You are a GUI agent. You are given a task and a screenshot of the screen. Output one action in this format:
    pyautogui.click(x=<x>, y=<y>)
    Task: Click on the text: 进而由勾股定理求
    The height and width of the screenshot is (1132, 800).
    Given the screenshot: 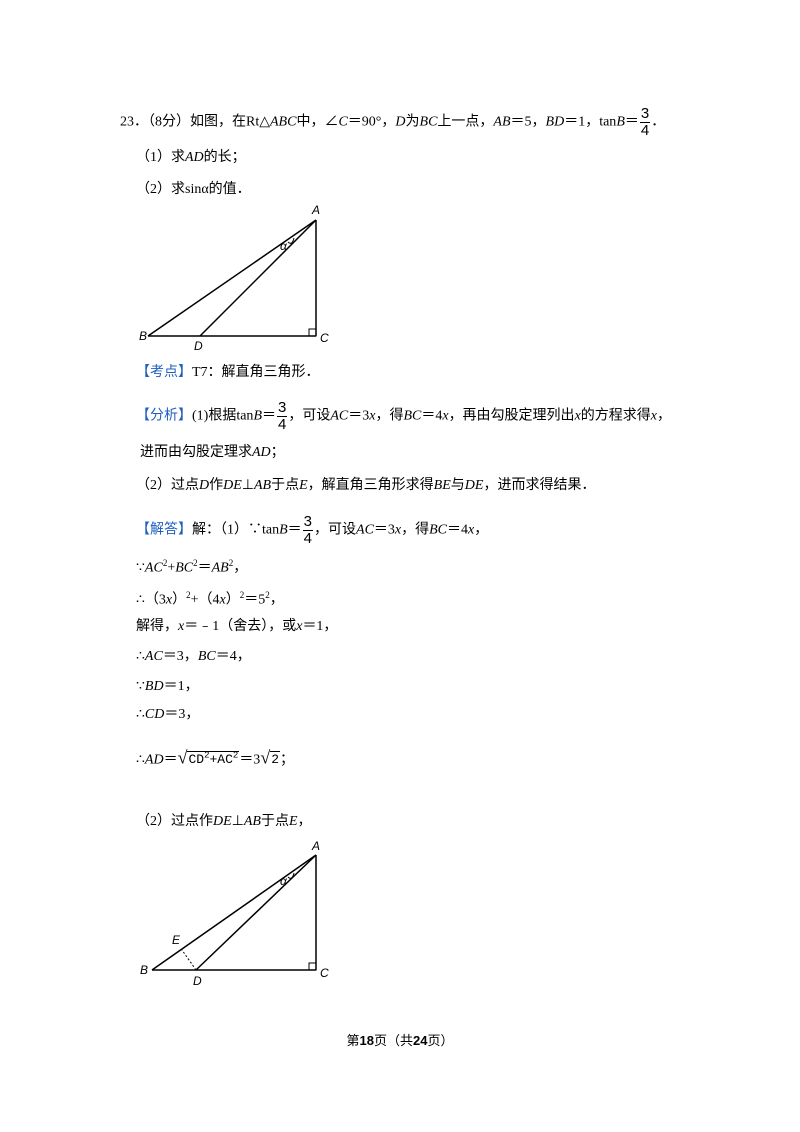 What is the action you would take?
    pyautogui.click(x=196, y=452)
    